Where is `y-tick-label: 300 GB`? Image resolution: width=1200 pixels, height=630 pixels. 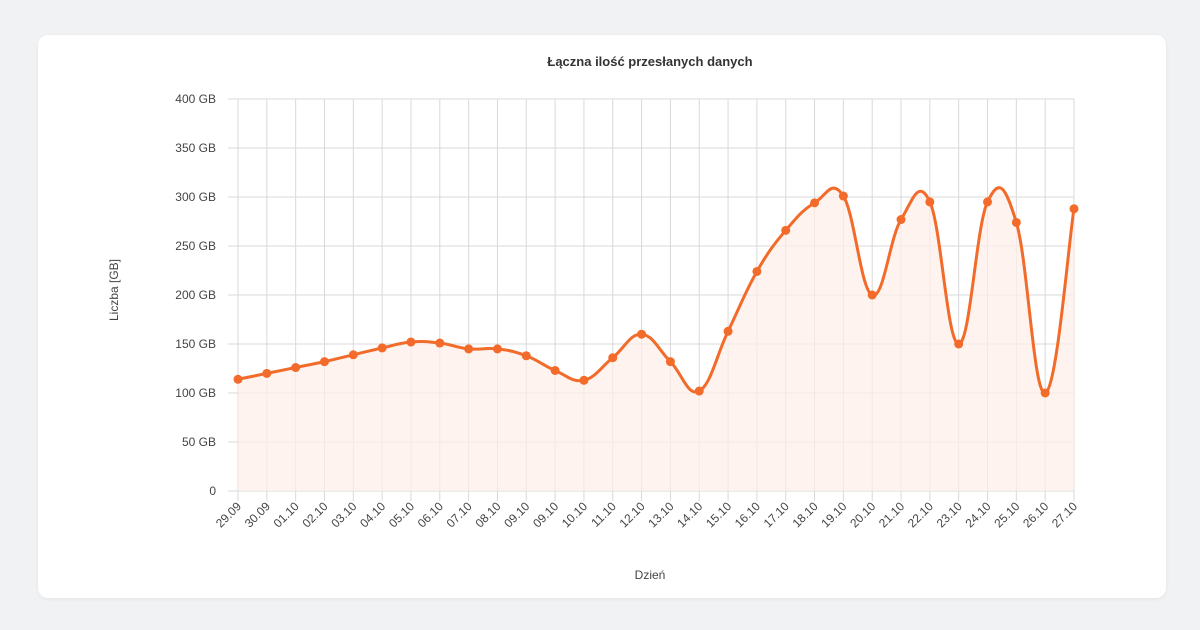 y-tick-label: 300 GB is located at coordinates (195, 197).